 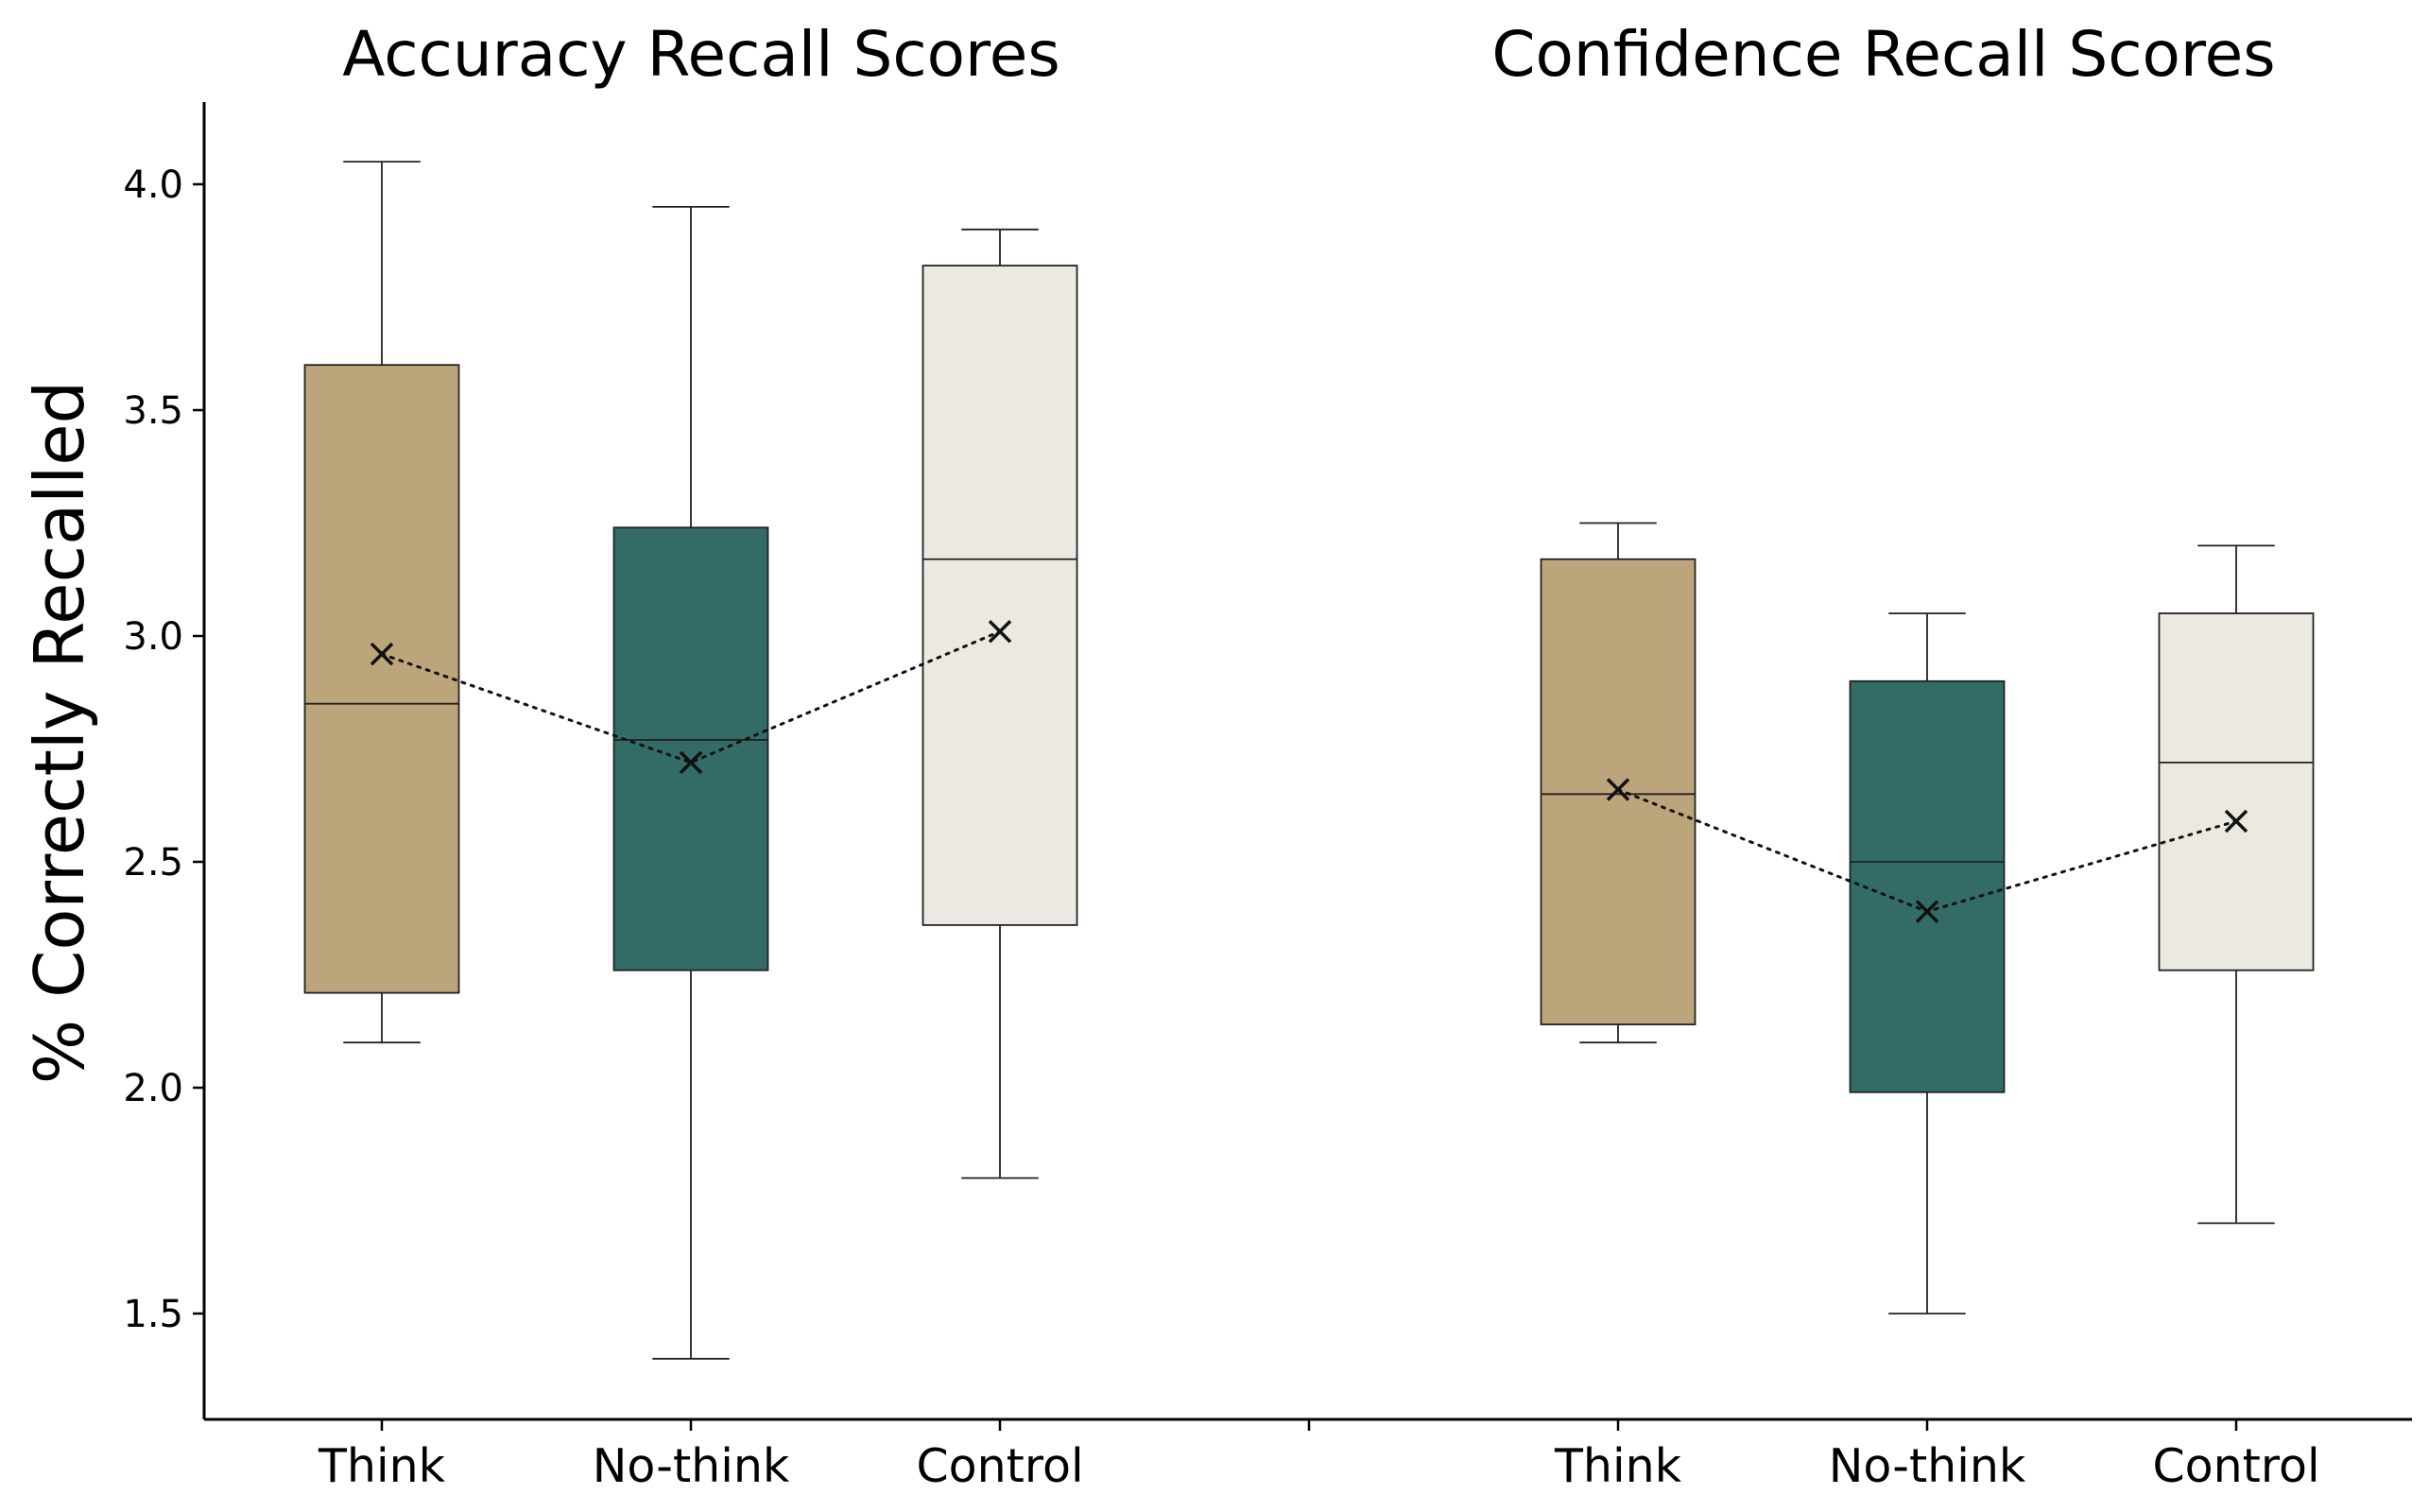 What do you see at coordinates (701, 54) in the screenshot?
I see `group-title: Accuracy Recall Scores` at bounding box center [701, 54].